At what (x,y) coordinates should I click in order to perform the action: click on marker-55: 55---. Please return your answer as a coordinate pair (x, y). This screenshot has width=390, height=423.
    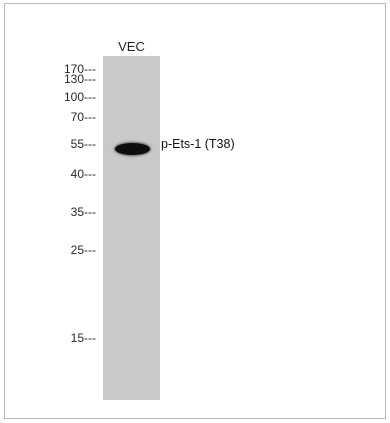
    Looking at the image, I should click on (83, 144).